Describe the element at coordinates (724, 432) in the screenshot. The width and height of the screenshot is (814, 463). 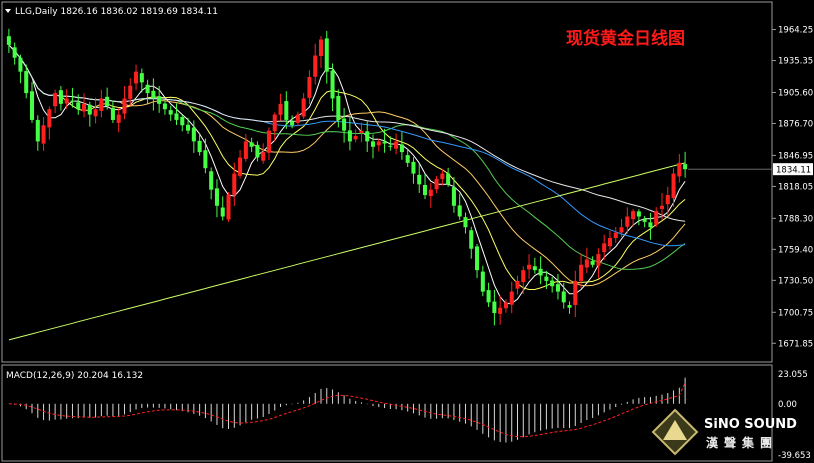
I see `sino-sound-logo: SiNO SOUND 漢聲集團` at that location.